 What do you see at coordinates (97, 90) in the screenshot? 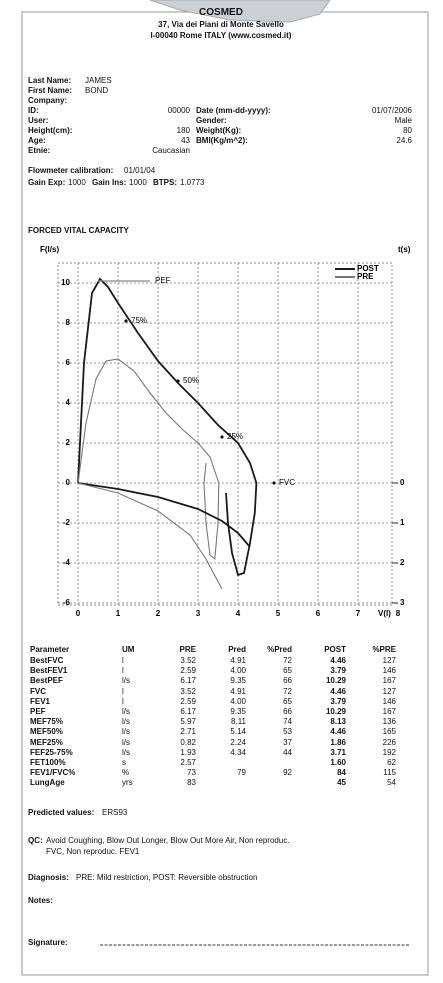
I see `field-value: BOND` at bounding box center [97, 90].